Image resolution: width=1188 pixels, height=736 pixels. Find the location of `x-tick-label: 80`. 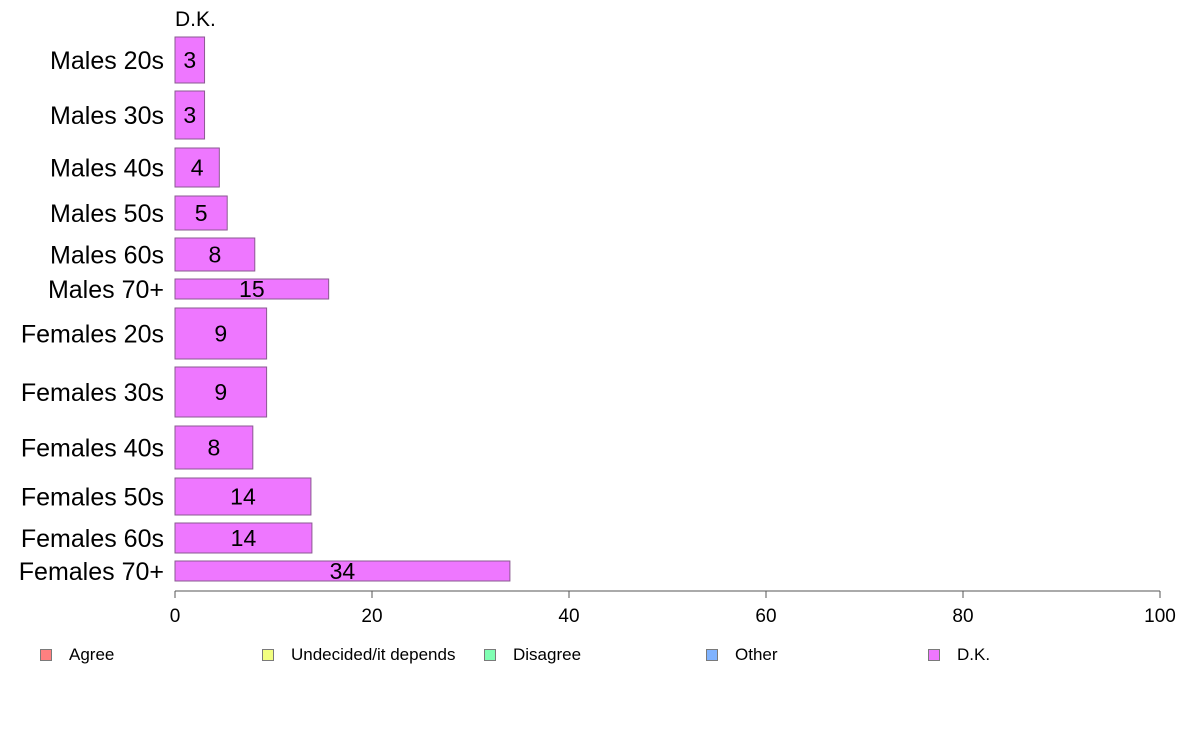

x-tick-label: 80 is located at coordinates (962, 616).